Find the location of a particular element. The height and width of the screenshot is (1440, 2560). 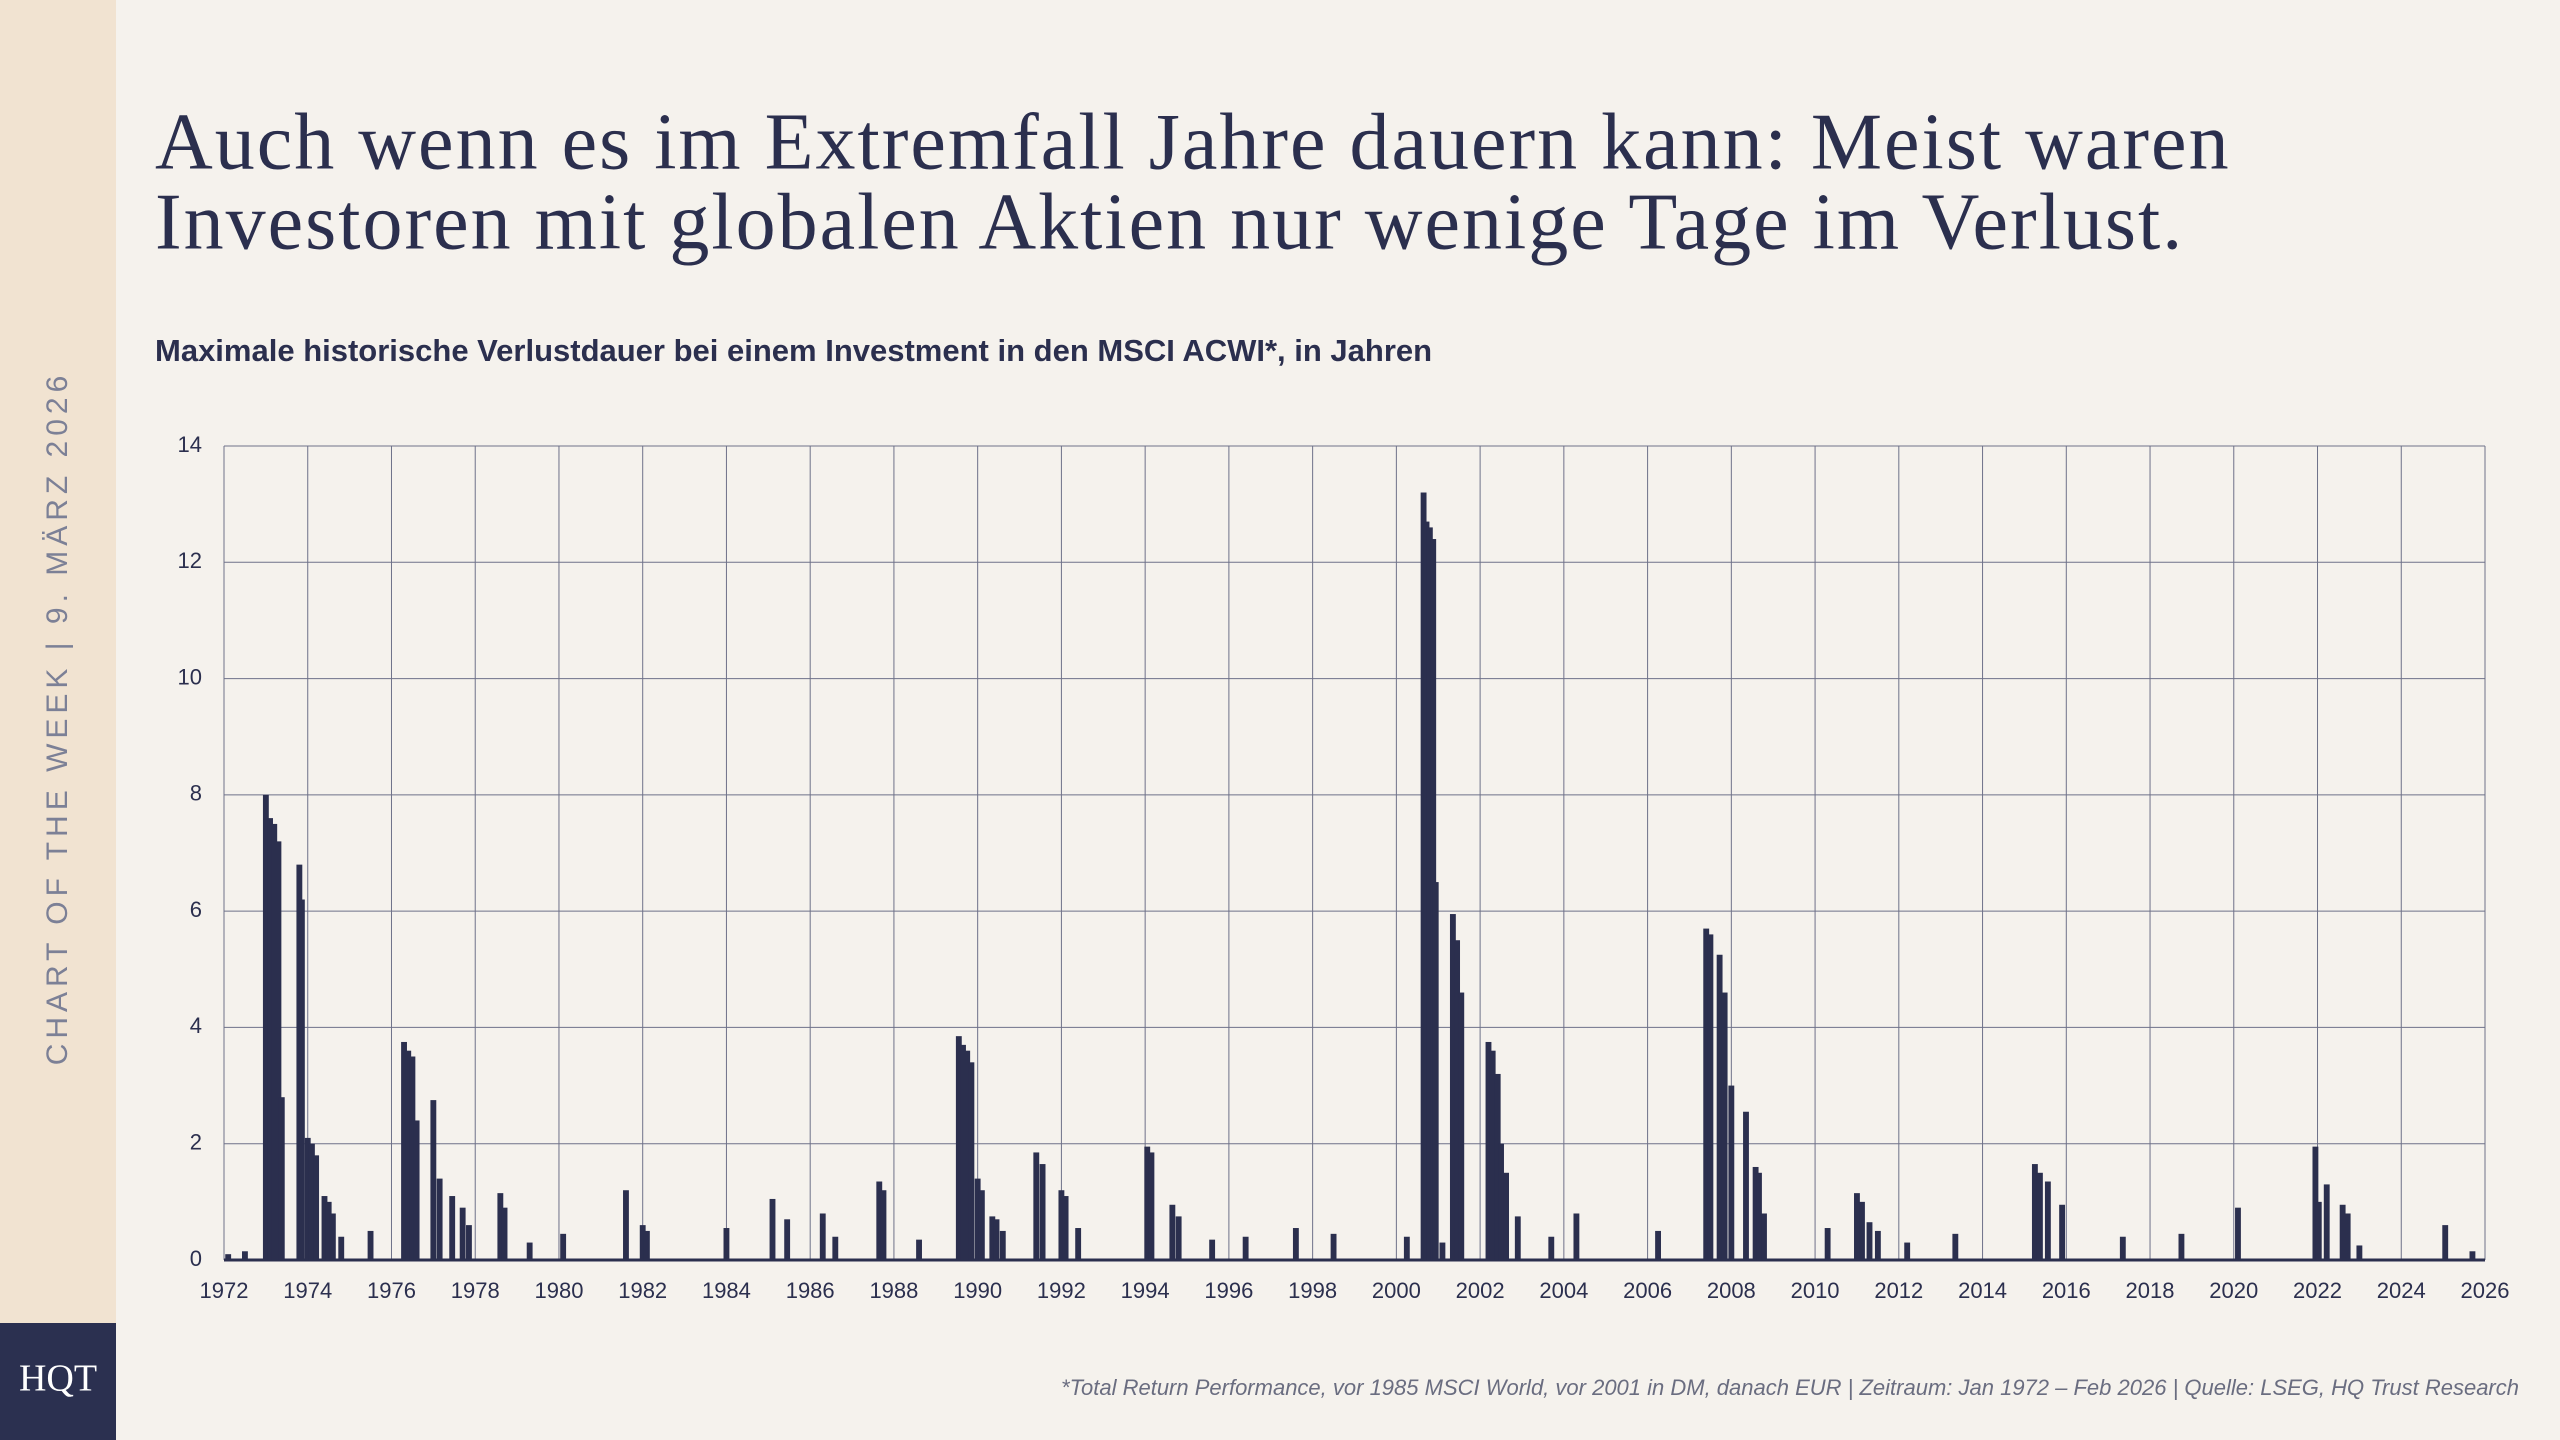

y-tick-label: 12 is located at coordinates (190, 560).